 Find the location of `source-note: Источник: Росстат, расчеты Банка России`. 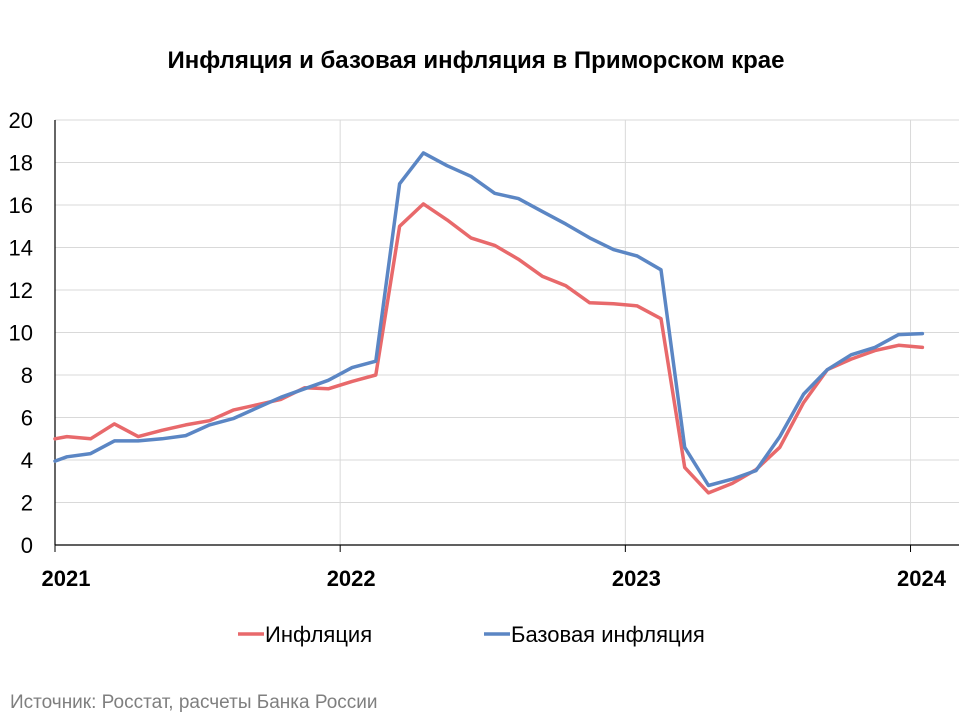

source-note: Источник: Росстат, расчеты Банка России is located at coordinates (194, 702).